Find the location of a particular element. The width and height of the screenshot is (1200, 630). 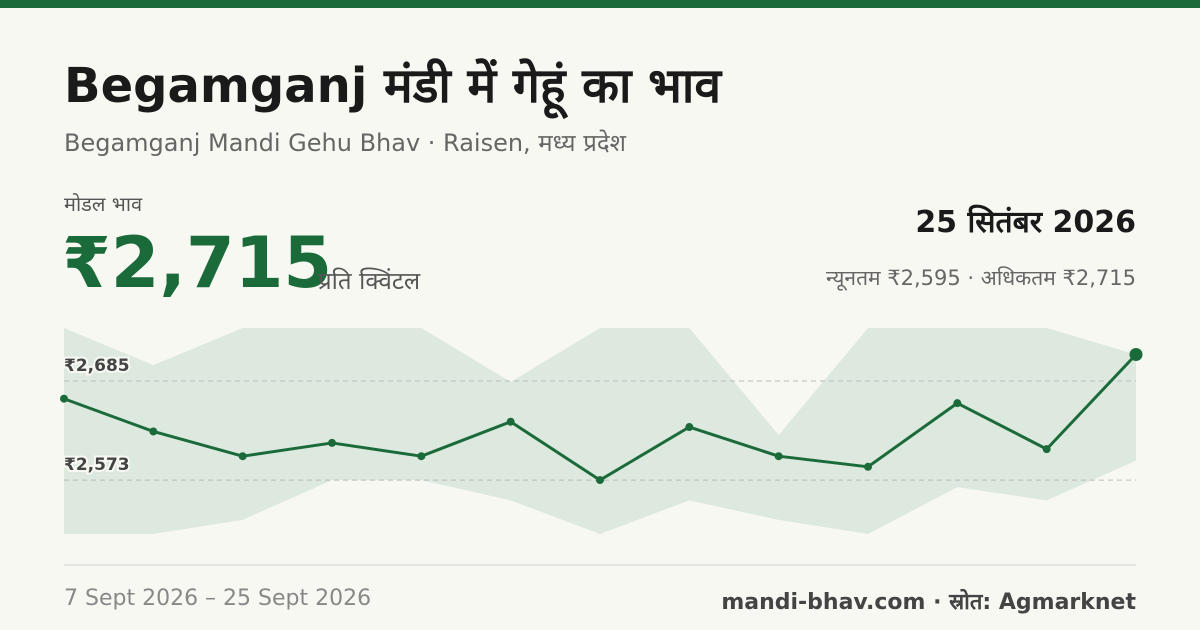

y-tick-label: ₹2,685 is located at coordinates (97, 366).